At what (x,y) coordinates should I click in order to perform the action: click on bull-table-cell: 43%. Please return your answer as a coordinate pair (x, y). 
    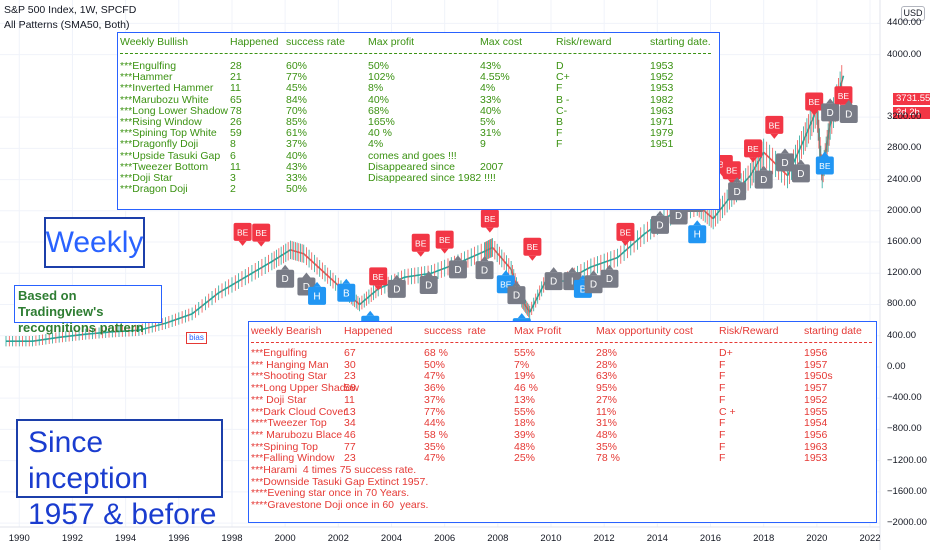
    Looking at the image, I should click on (491, 66).